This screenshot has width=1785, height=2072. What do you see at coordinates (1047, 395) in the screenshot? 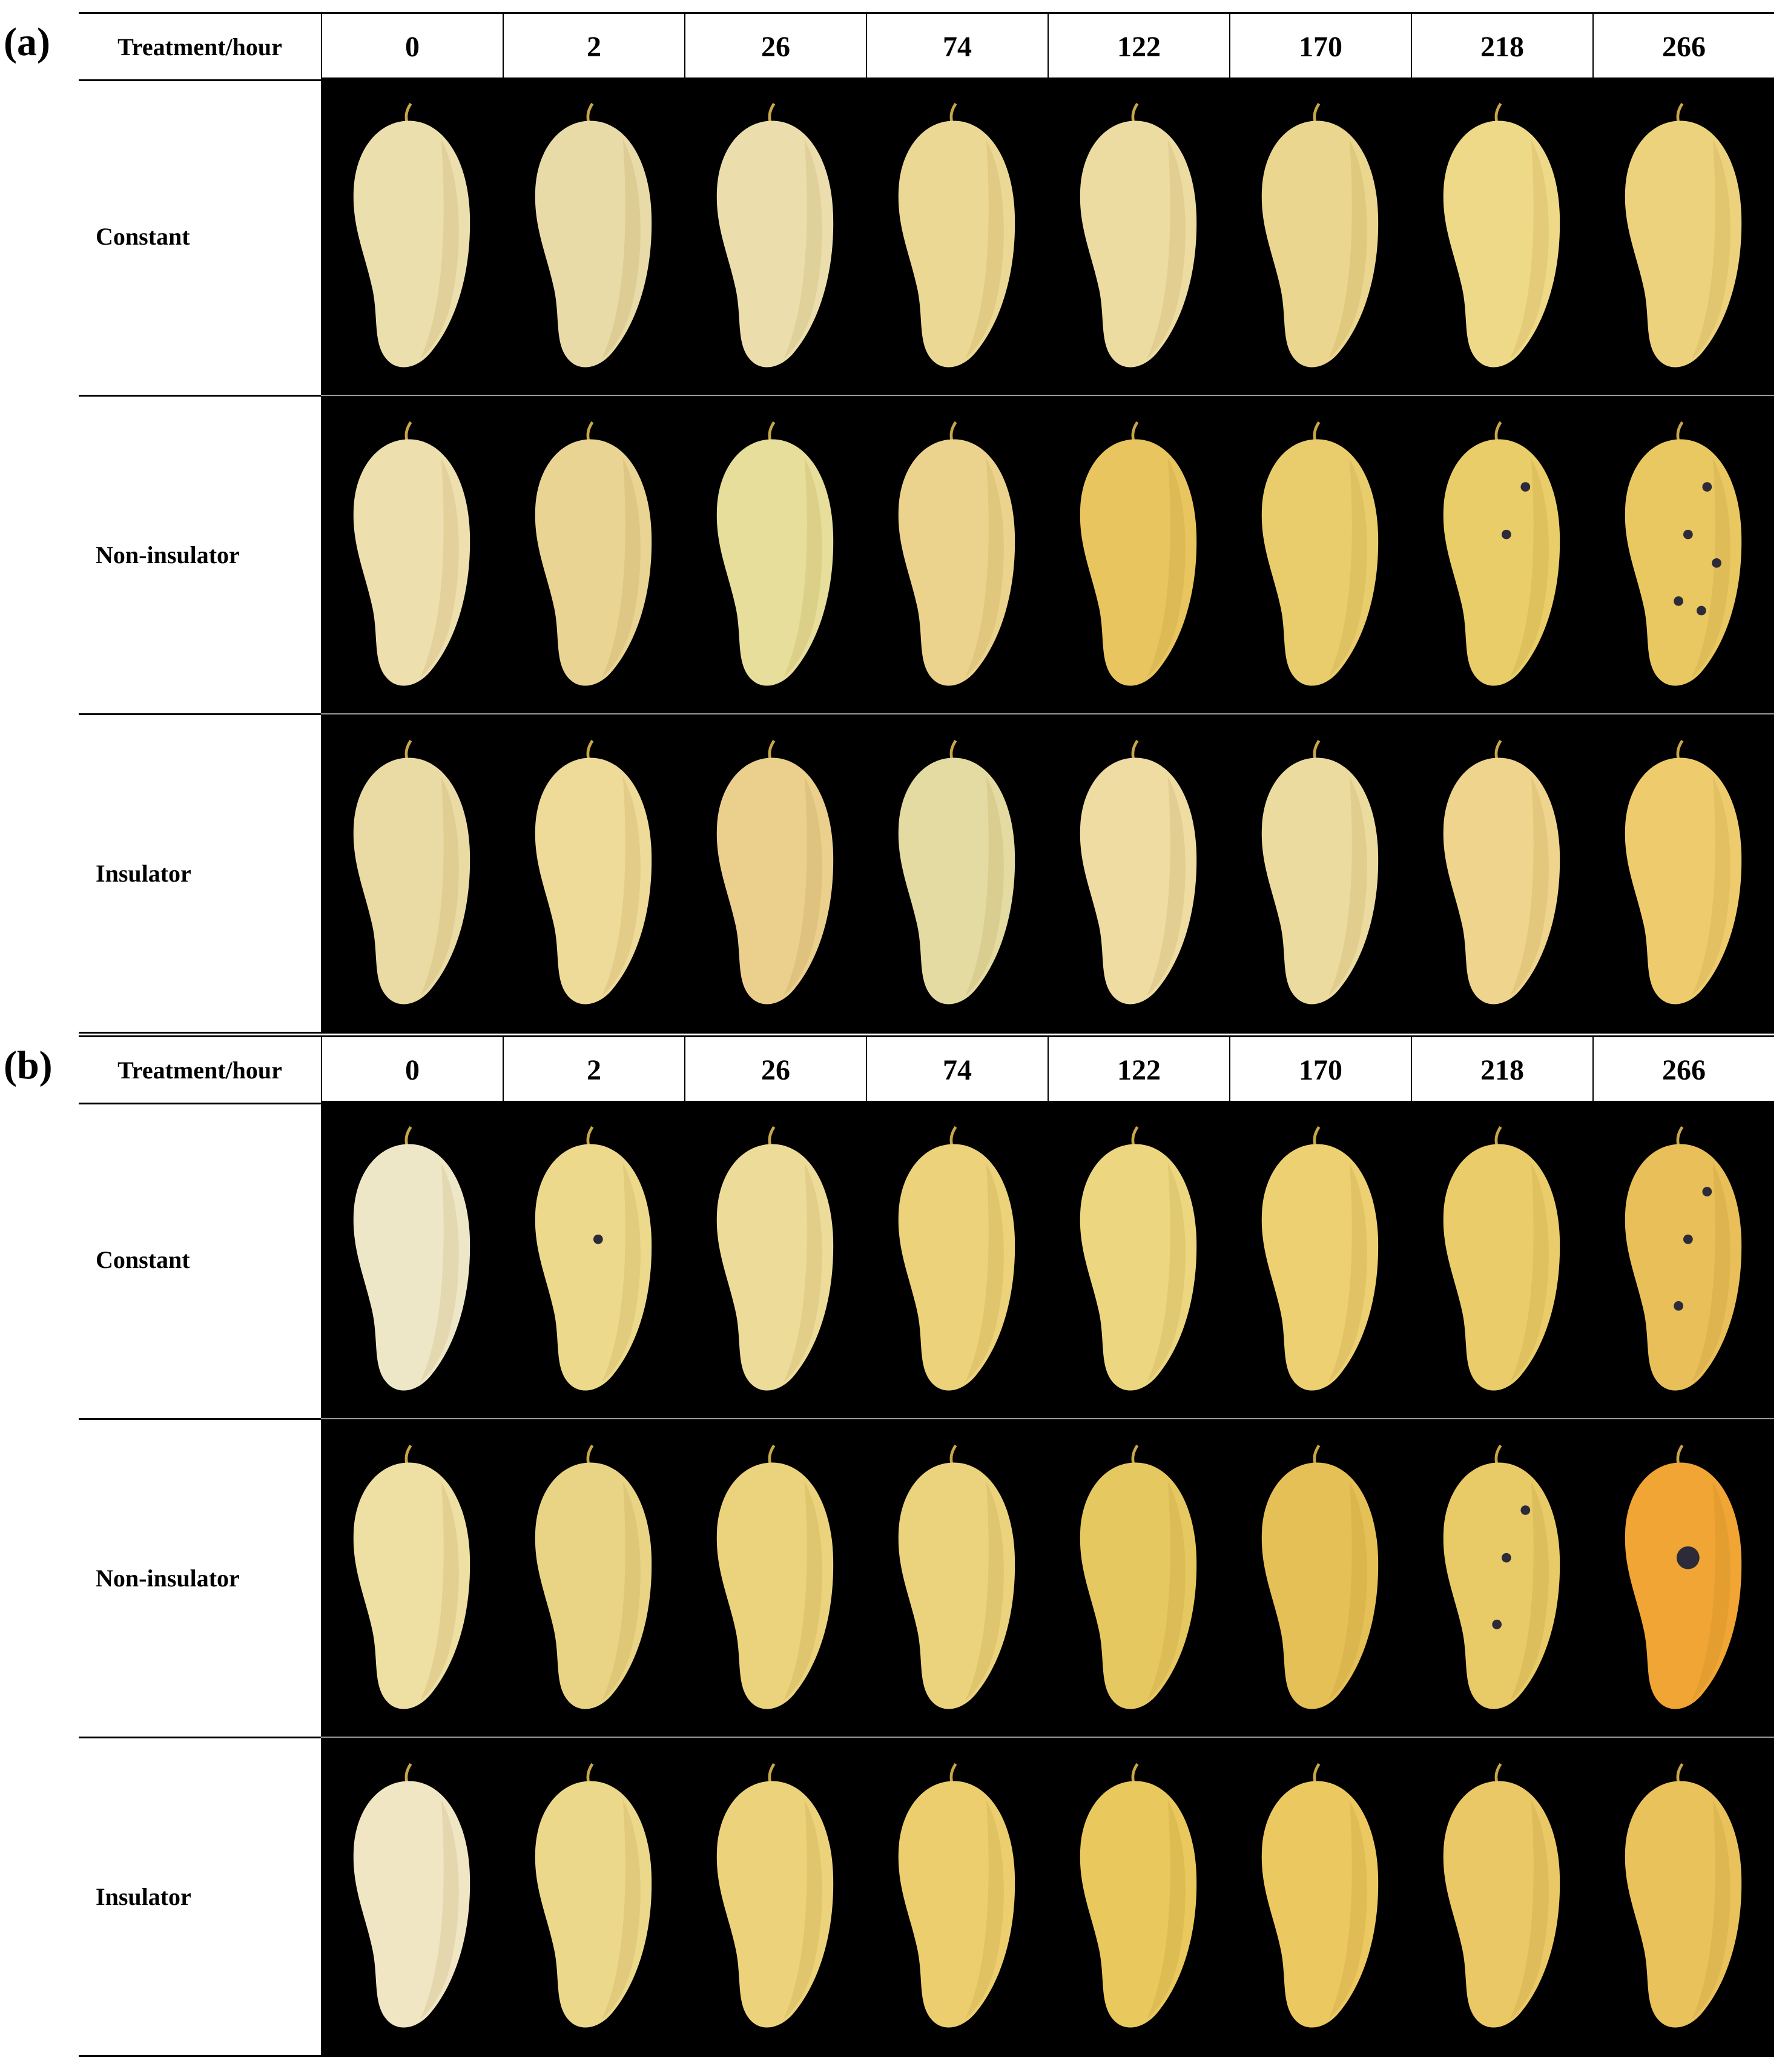
I see `photo-divider` at bounding box center [1047, 395].